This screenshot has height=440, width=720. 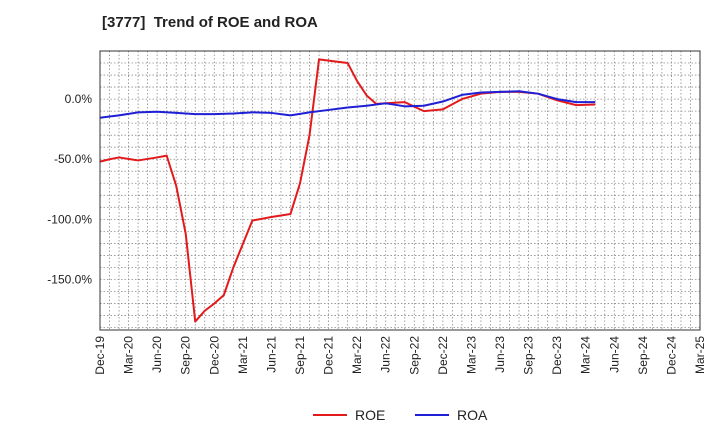 What do you see at coordinates (386, 354) in the screenshot?
I see `x-tick-label: Jun-22` at bounding box center [386, 354].